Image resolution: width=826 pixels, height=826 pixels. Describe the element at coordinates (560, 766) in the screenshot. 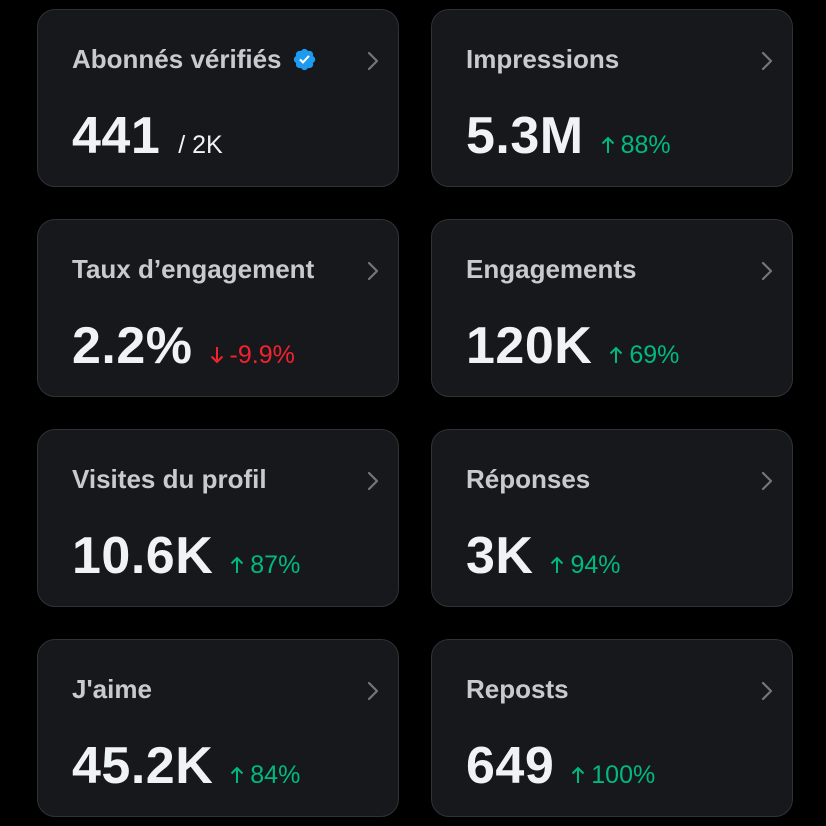

I see `metric-row: 649 100%` at that location.